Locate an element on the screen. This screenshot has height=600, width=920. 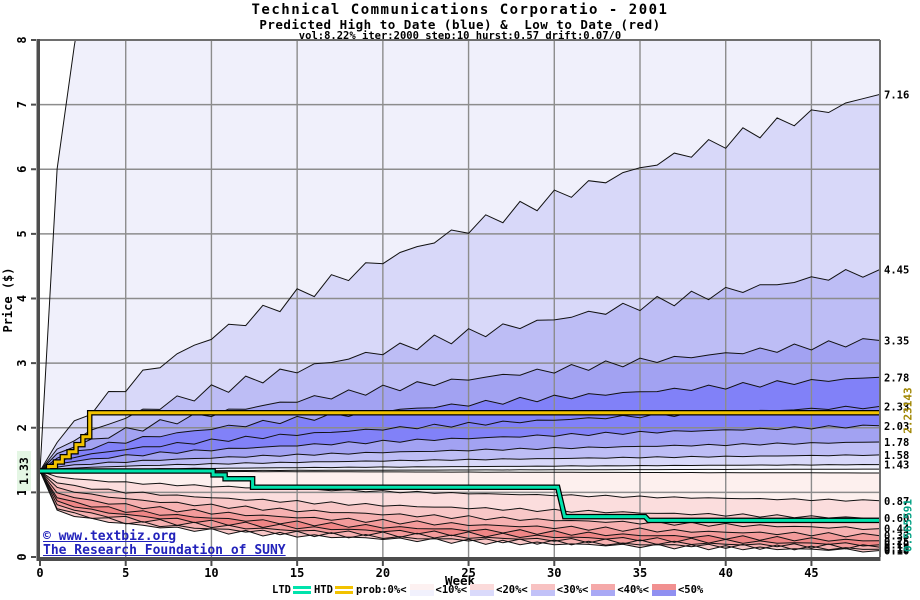
legend-label: <30%< is located at coordinates (572, 590).